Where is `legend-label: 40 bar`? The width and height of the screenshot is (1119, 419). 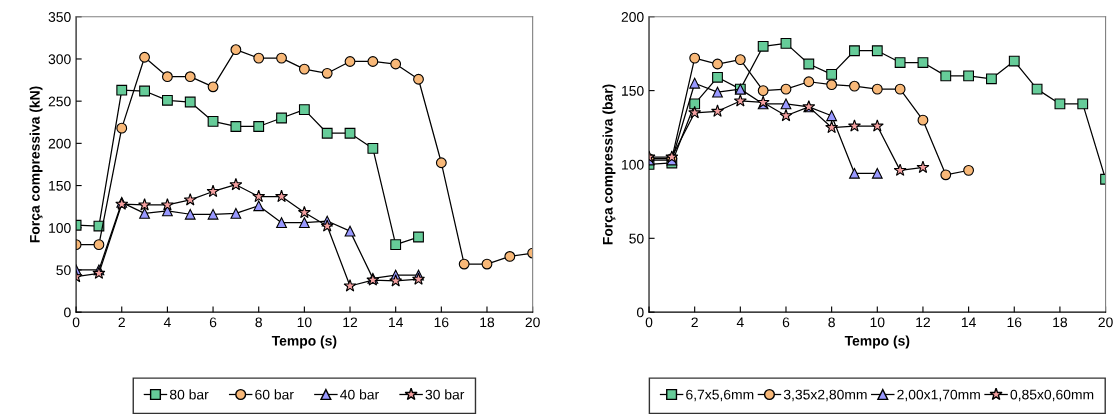 legend-label: 40 bar is located at coordinates (359, 394).